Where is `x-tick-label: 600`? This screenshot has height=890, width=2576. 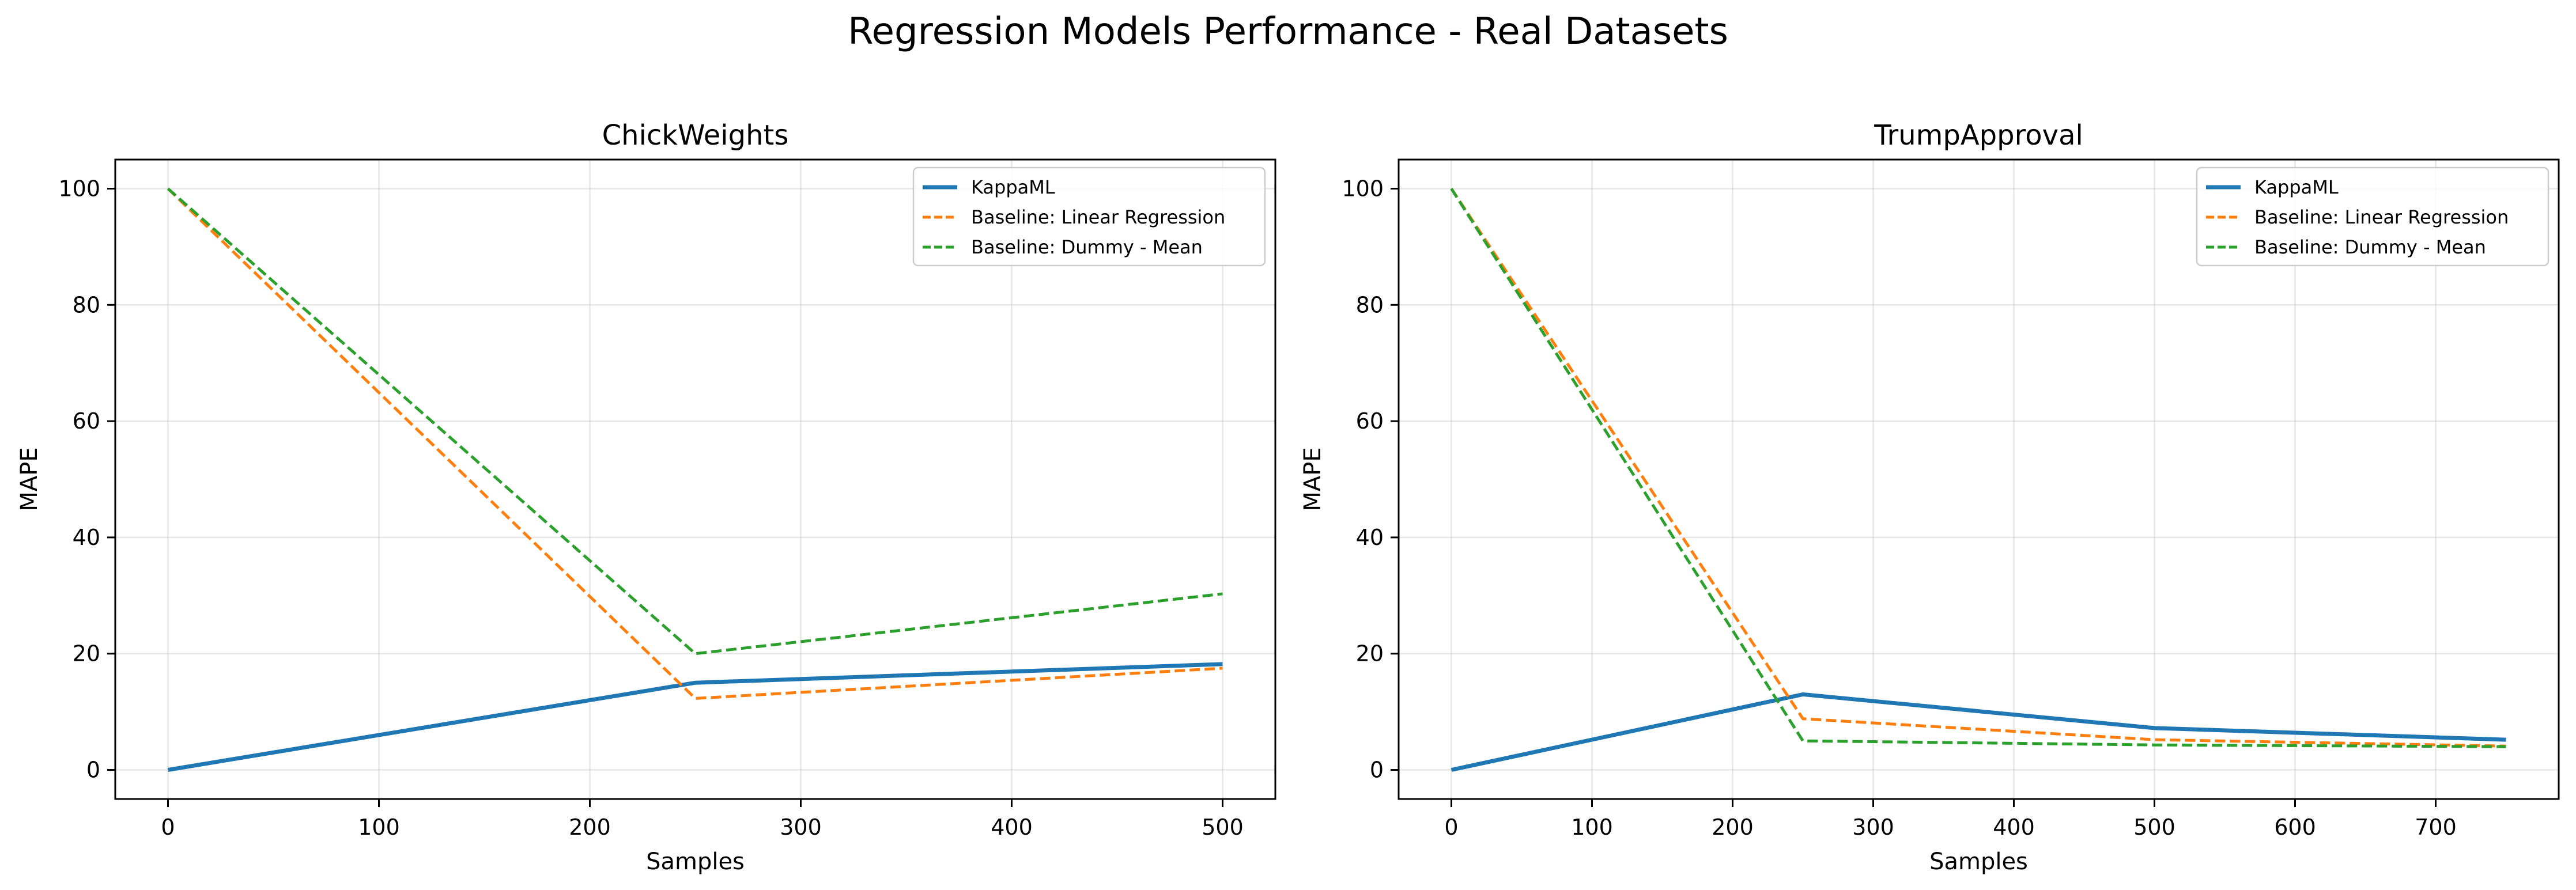 x-tick-label: 600 is located at coordinates (2295, 827).